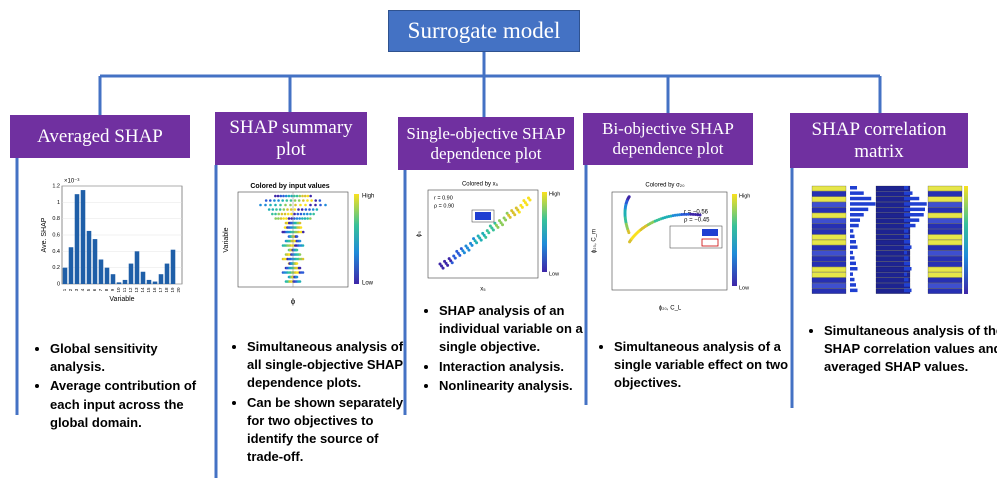 Image resolution: width=997 pixels, height=478 pixels. I want to click on x-tick-label: 16, so click(154, 290).